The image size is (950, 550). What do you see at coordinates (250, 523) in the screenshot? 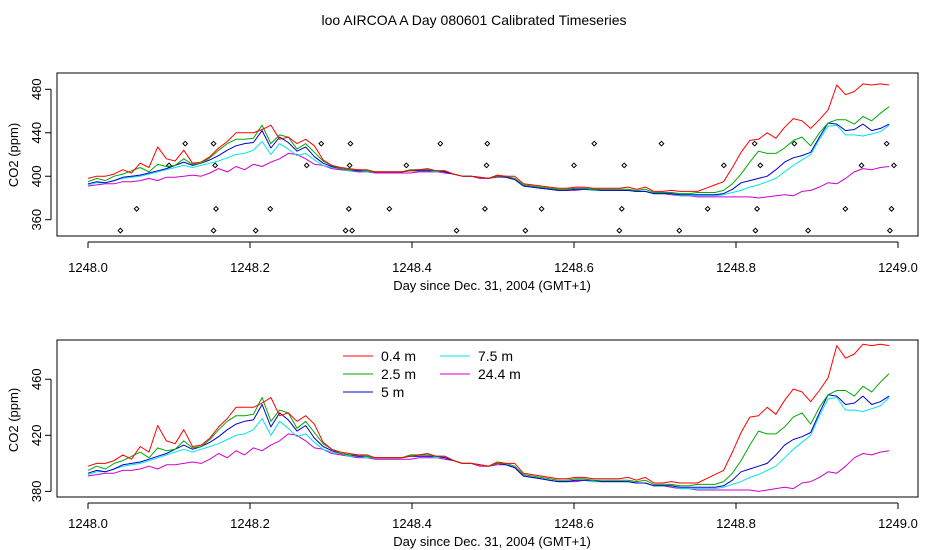
I see `bottom-x-tick-label: 1248.2` at bounding box center [250, 523].